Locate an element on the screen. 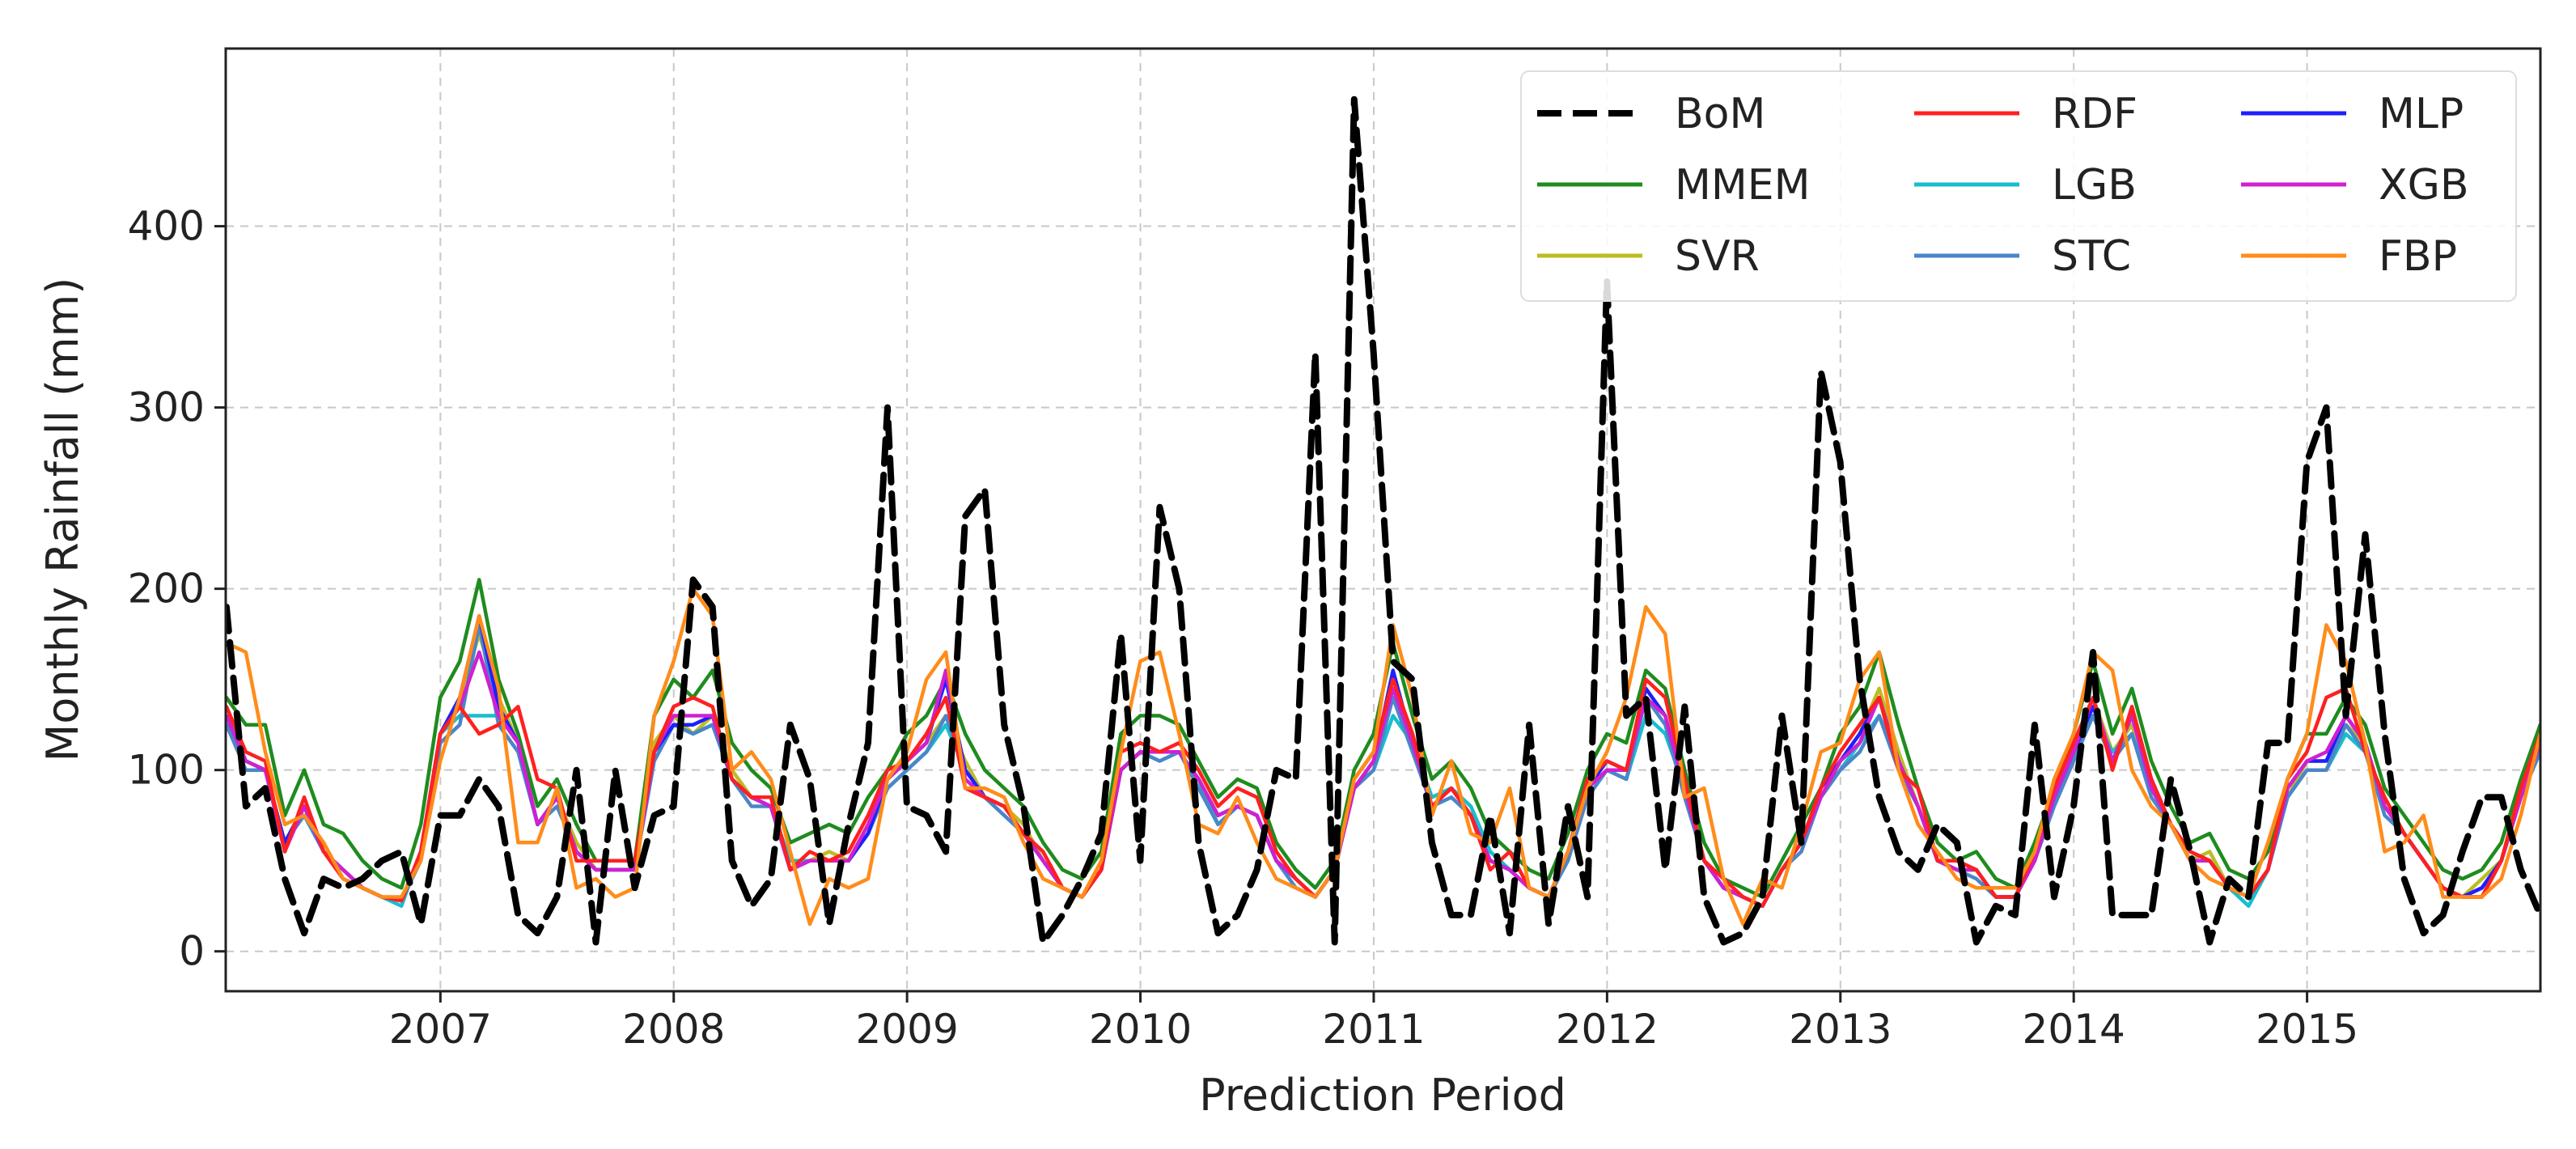  legend-label-svr: SVR is located at coordinates (1717, 256).